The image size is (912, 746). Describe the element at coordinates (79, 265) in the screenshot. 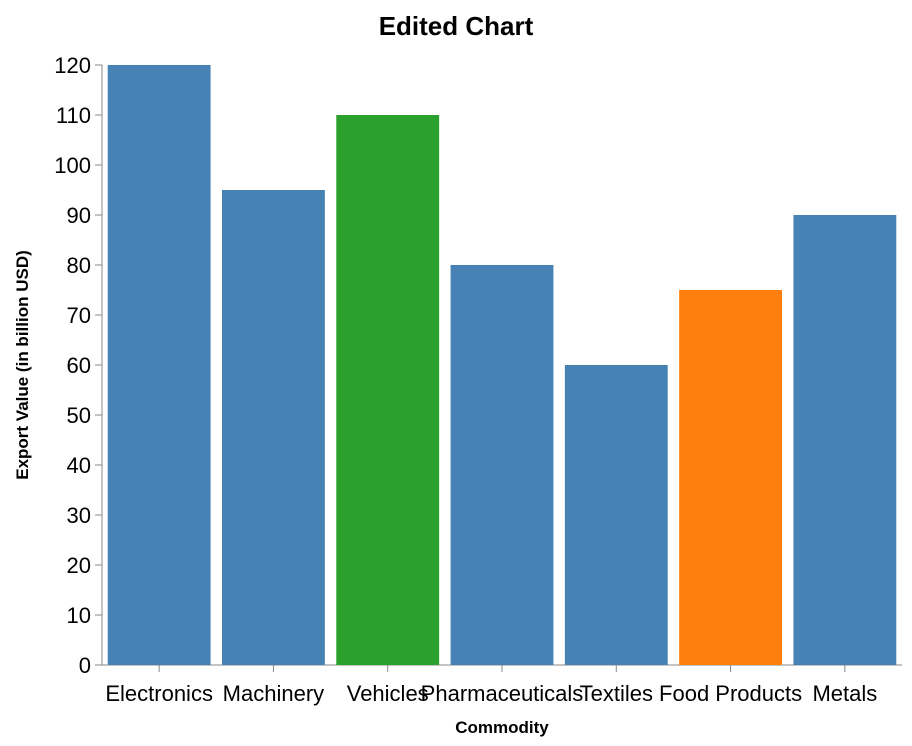

I see `y-tick-label: 80` at that location.